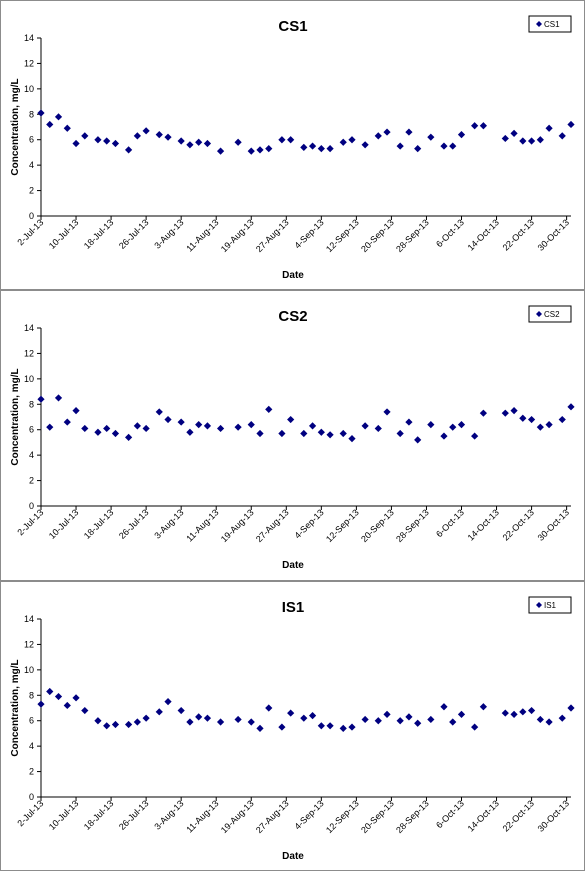 This screenshot has width=587, height=872. I want to click on x-tick-label: 20-Sep-13, so click(377, 525).